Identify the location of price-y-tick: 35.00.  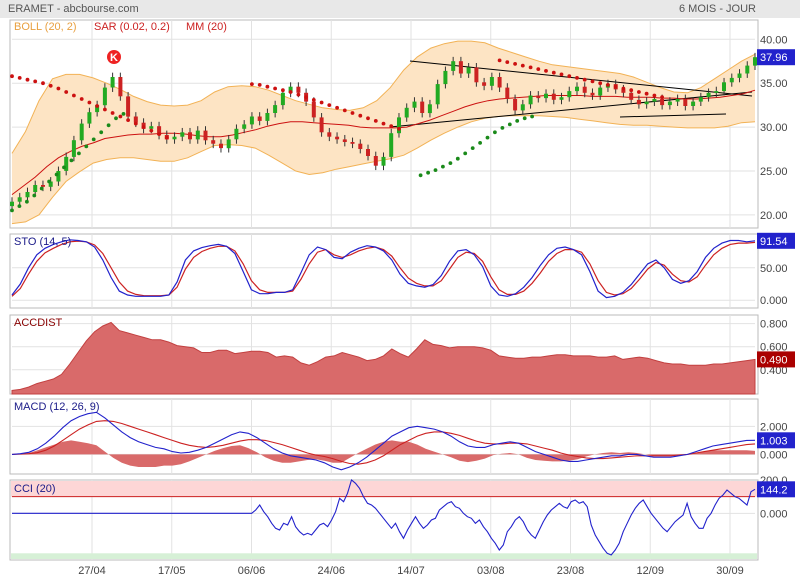
(774, 84).